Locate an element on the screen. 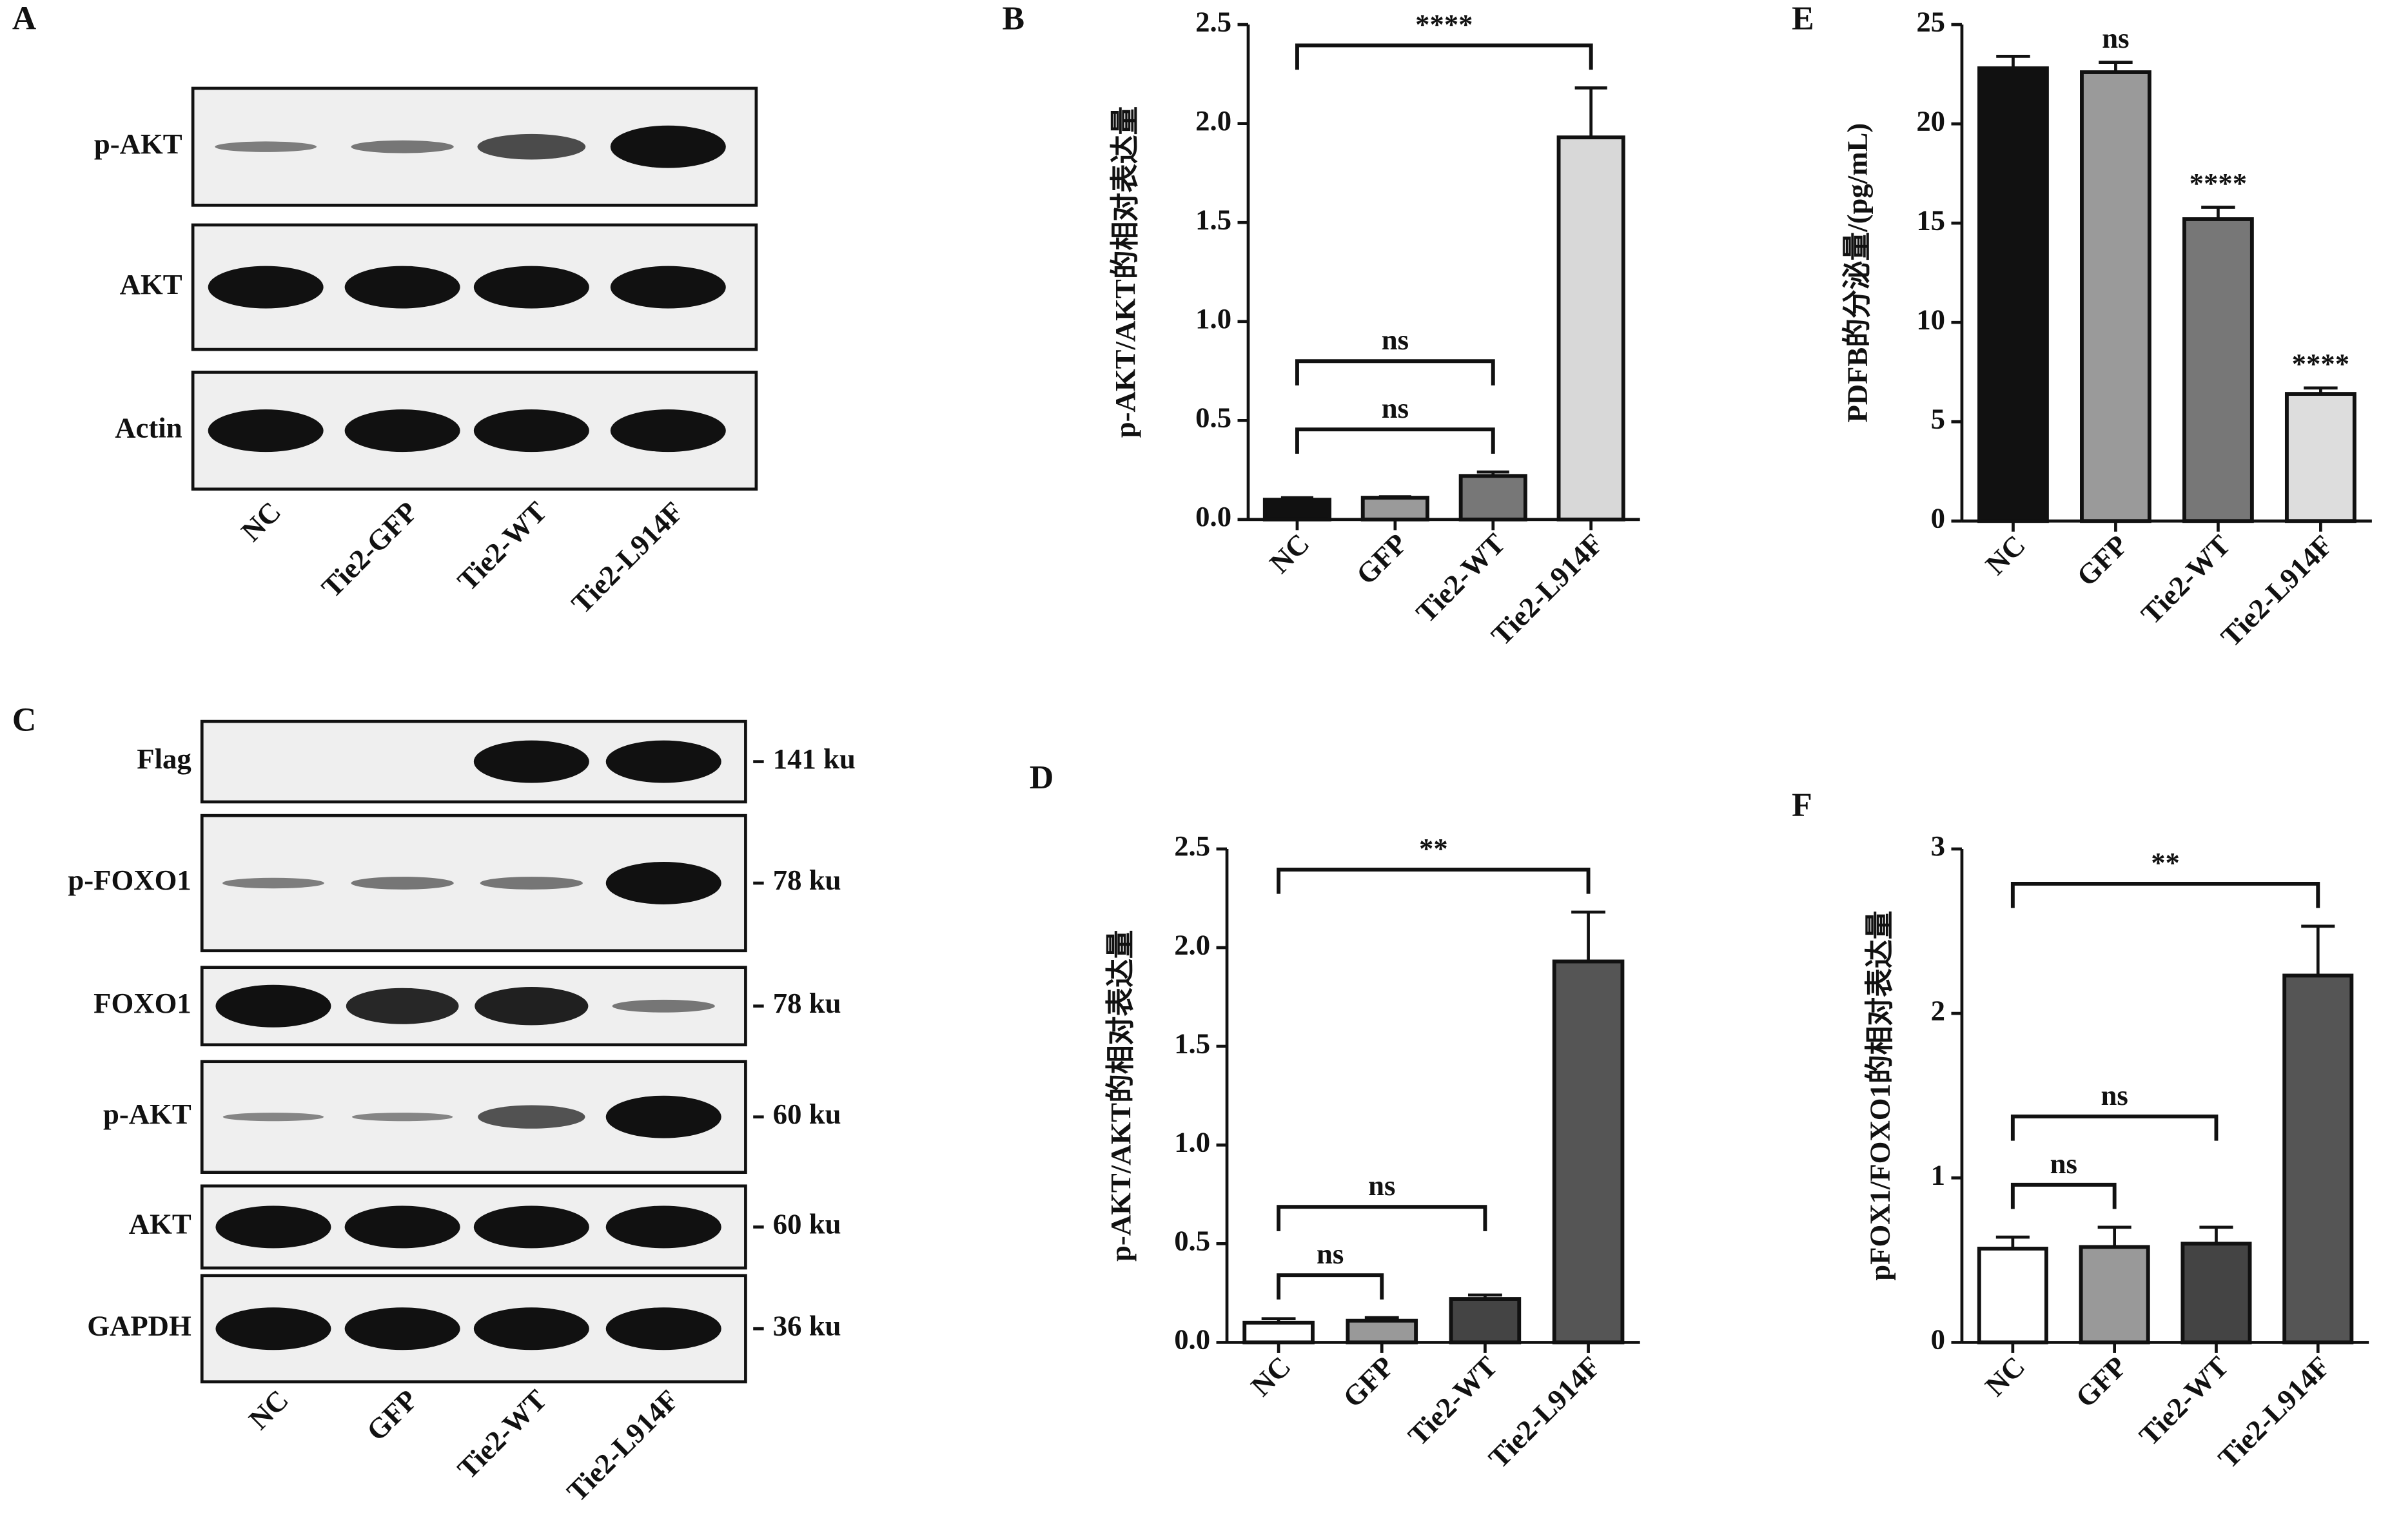  y-tick-label: 2.0 is located at coordinates (1213, 120).